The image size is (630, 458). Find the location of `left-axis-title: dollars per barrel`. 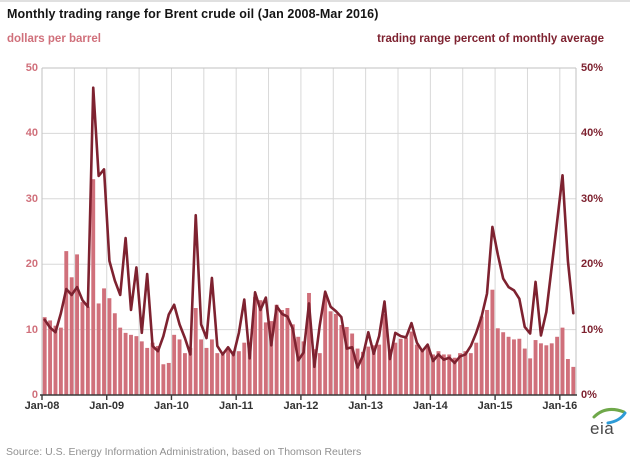

left-axis-title: dollars per barrel is located at coordinates (54, 39).